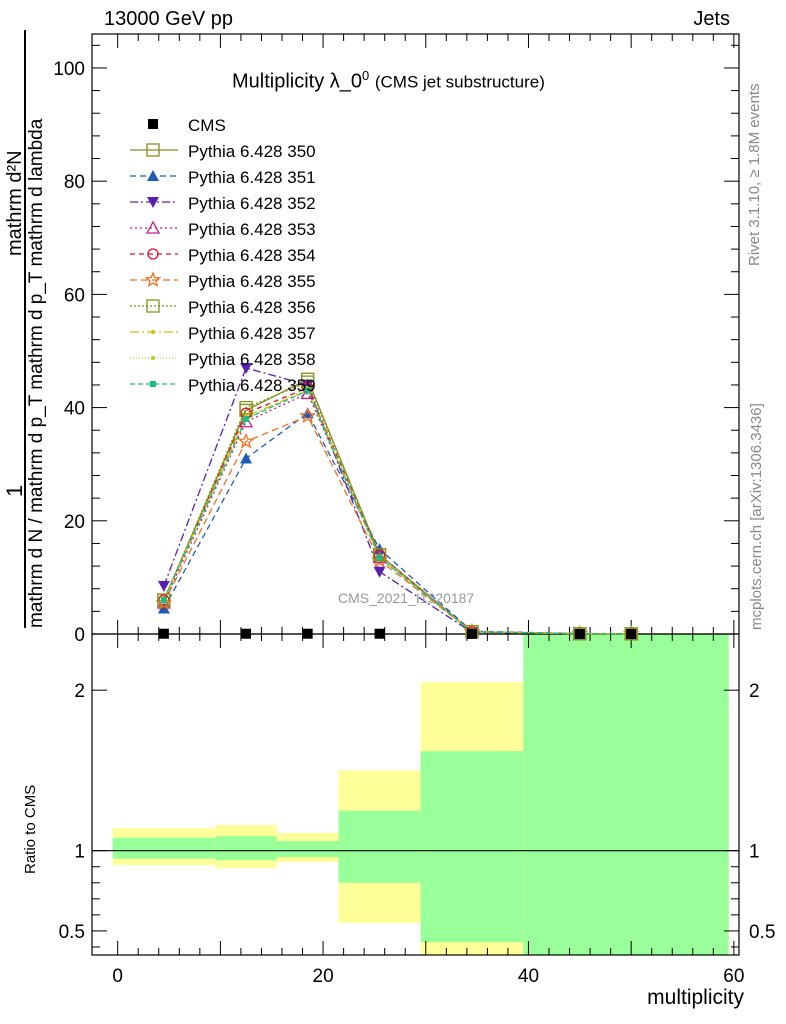 This screenshot has height=1024, width=786. What do you see at coordinates (252, 333) in the screenshot?
I see `legend-label-7: Pythia 6.428 357` at bounding box center [252, 333].